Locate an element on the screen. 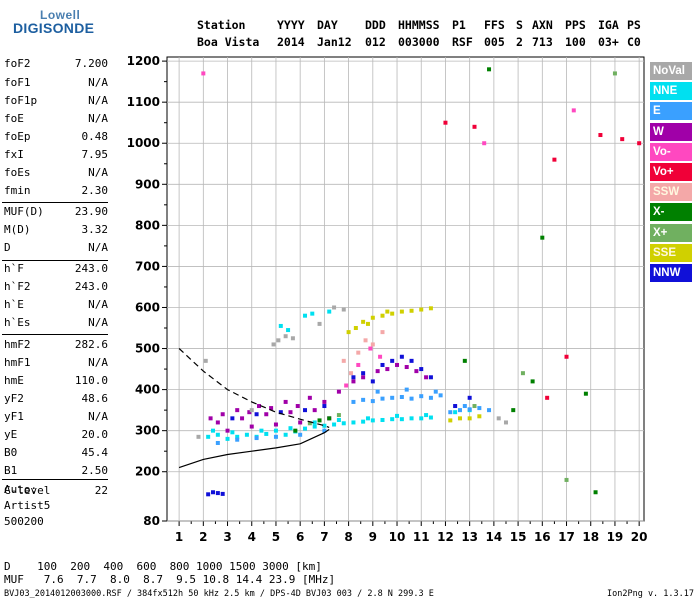 The height and width of the screenshot is (600, 700). x-tick-label: 17 is located at coordinates (566, 537).